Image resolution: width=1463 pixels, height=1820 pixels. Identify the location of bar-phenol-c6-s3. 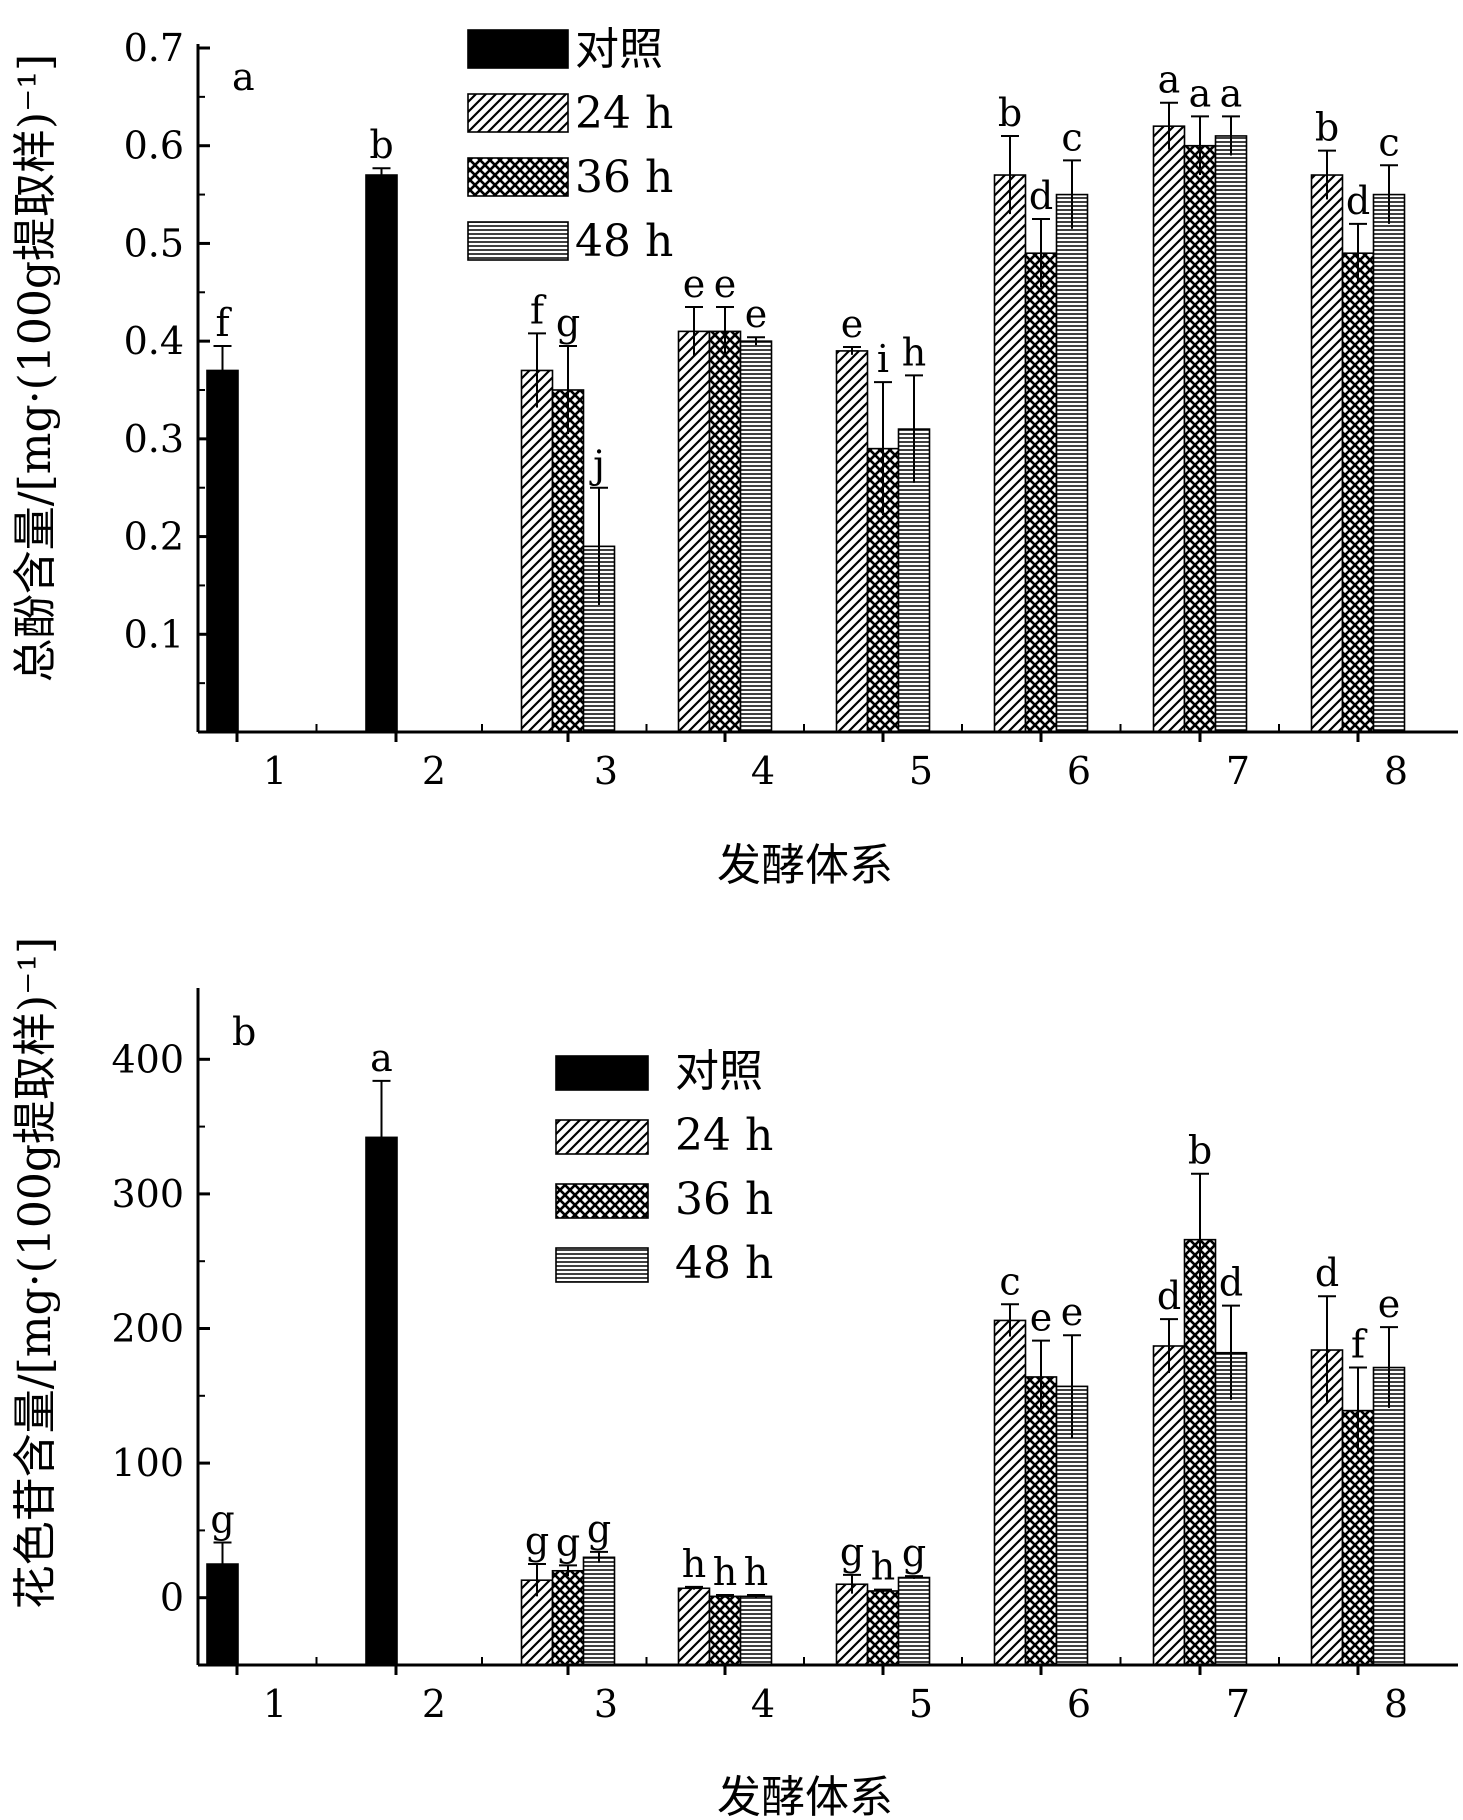
(1072, 463).